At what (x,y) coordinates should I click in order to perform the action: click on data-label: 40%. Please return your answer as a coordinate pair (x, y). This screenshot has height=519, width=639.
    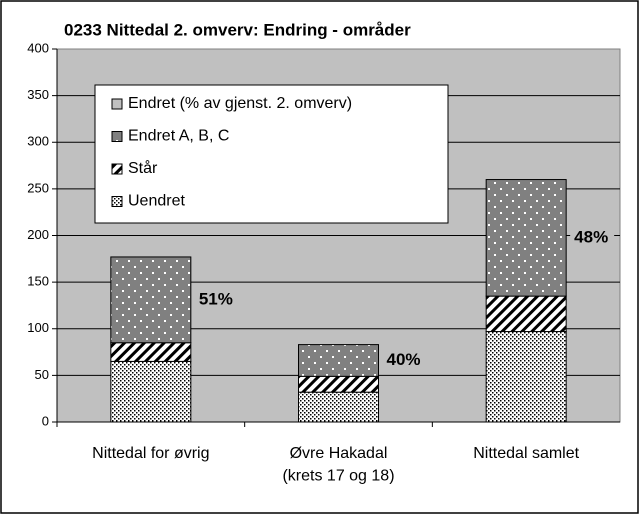
    Looking at the image, I should click on (404, 359).